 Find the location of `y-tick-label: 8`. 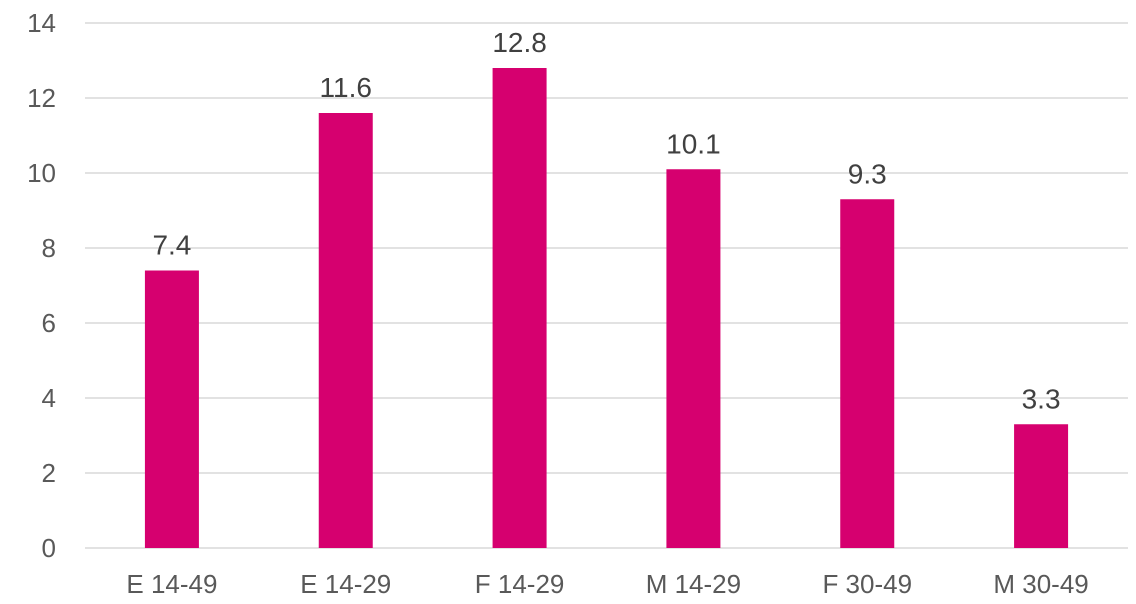

y-tick-label: 8 is located at coordinates (49, 248).